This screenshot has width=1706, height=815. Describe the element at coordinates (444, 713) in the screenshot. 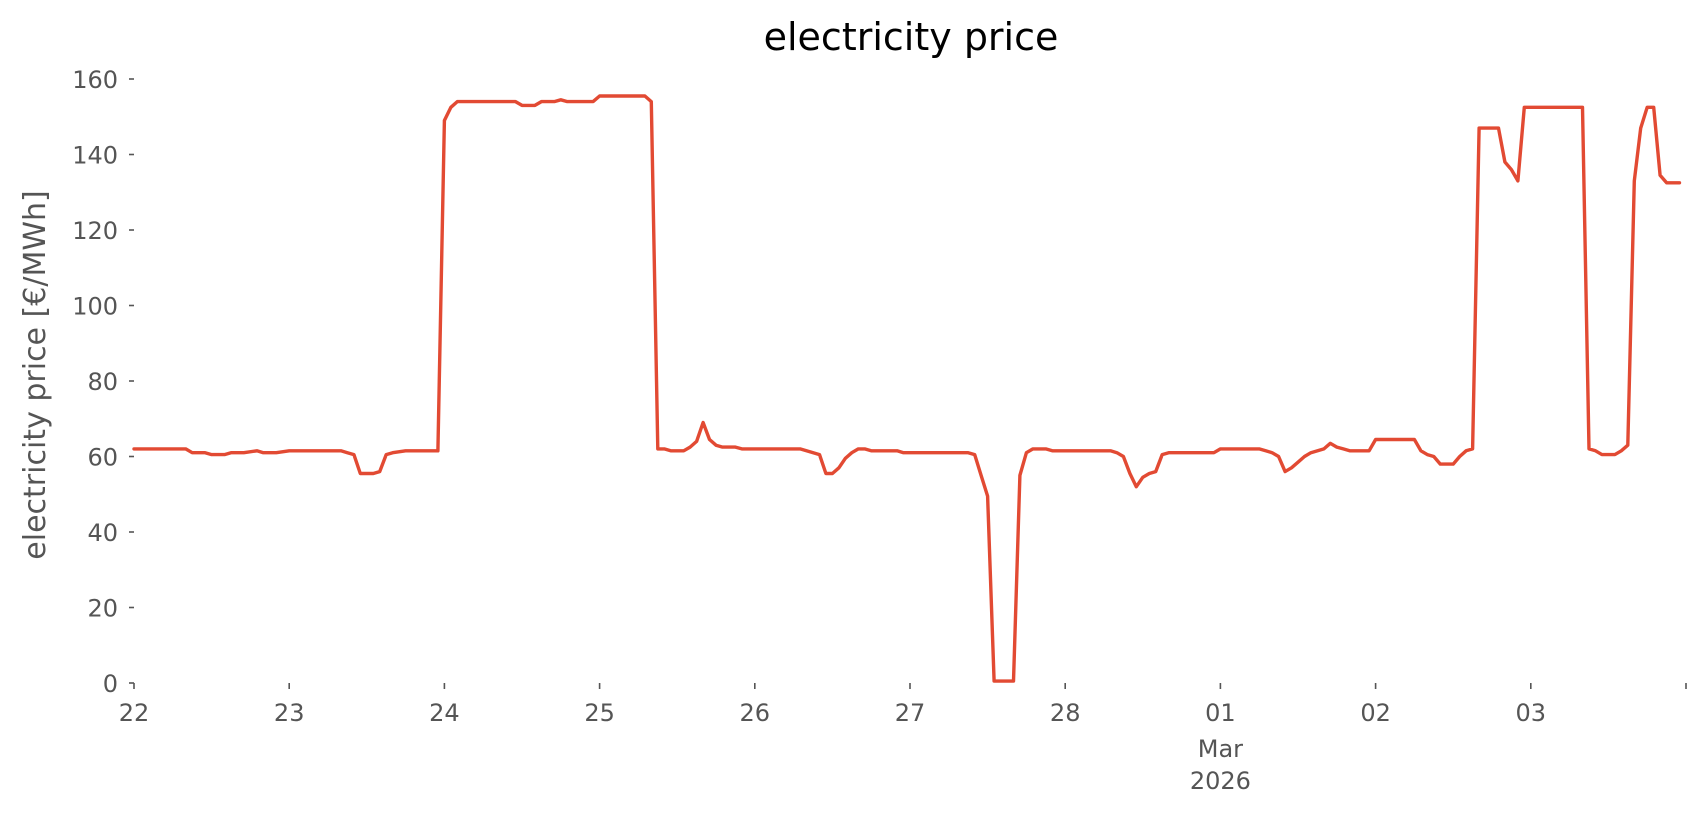

I see `x-tick-label: 24` at that location.